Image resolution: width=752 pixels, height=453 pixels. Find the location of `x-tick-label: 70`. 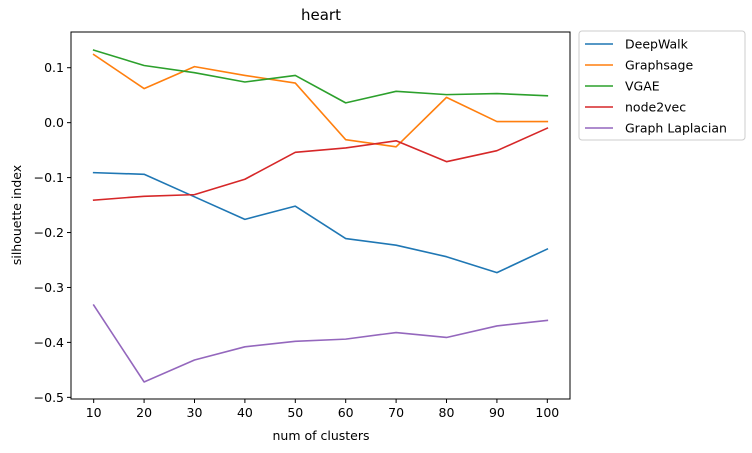

x-tick-label: 70 is located at coordinates (396, 412).